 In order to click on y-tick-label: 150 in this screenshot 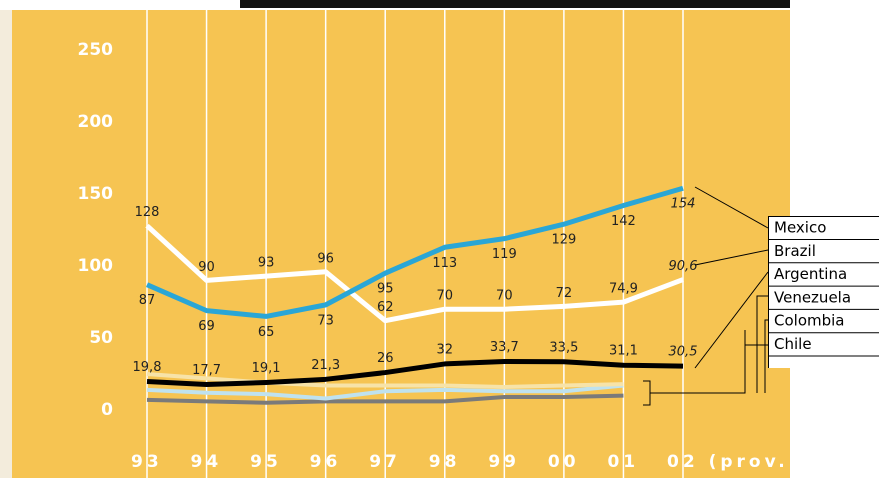, I will do `click(96, 194)`.